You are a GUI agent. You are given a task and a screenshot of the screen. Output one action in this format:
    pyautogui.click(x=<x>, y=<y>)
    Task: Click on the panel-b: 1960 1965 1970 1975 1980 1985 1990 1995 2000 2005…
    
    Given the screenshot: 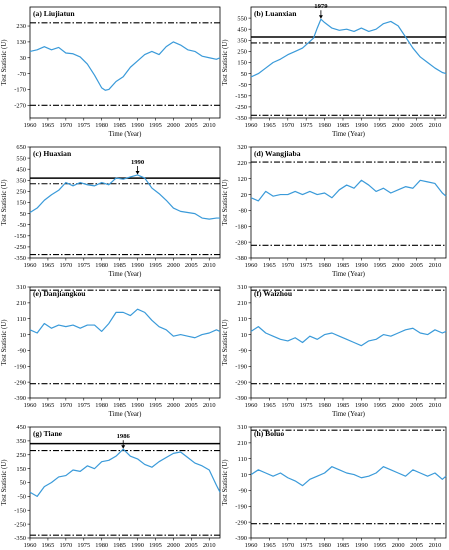 What is the action you would take?
    pyautogui.click(x=334, y=70)
    